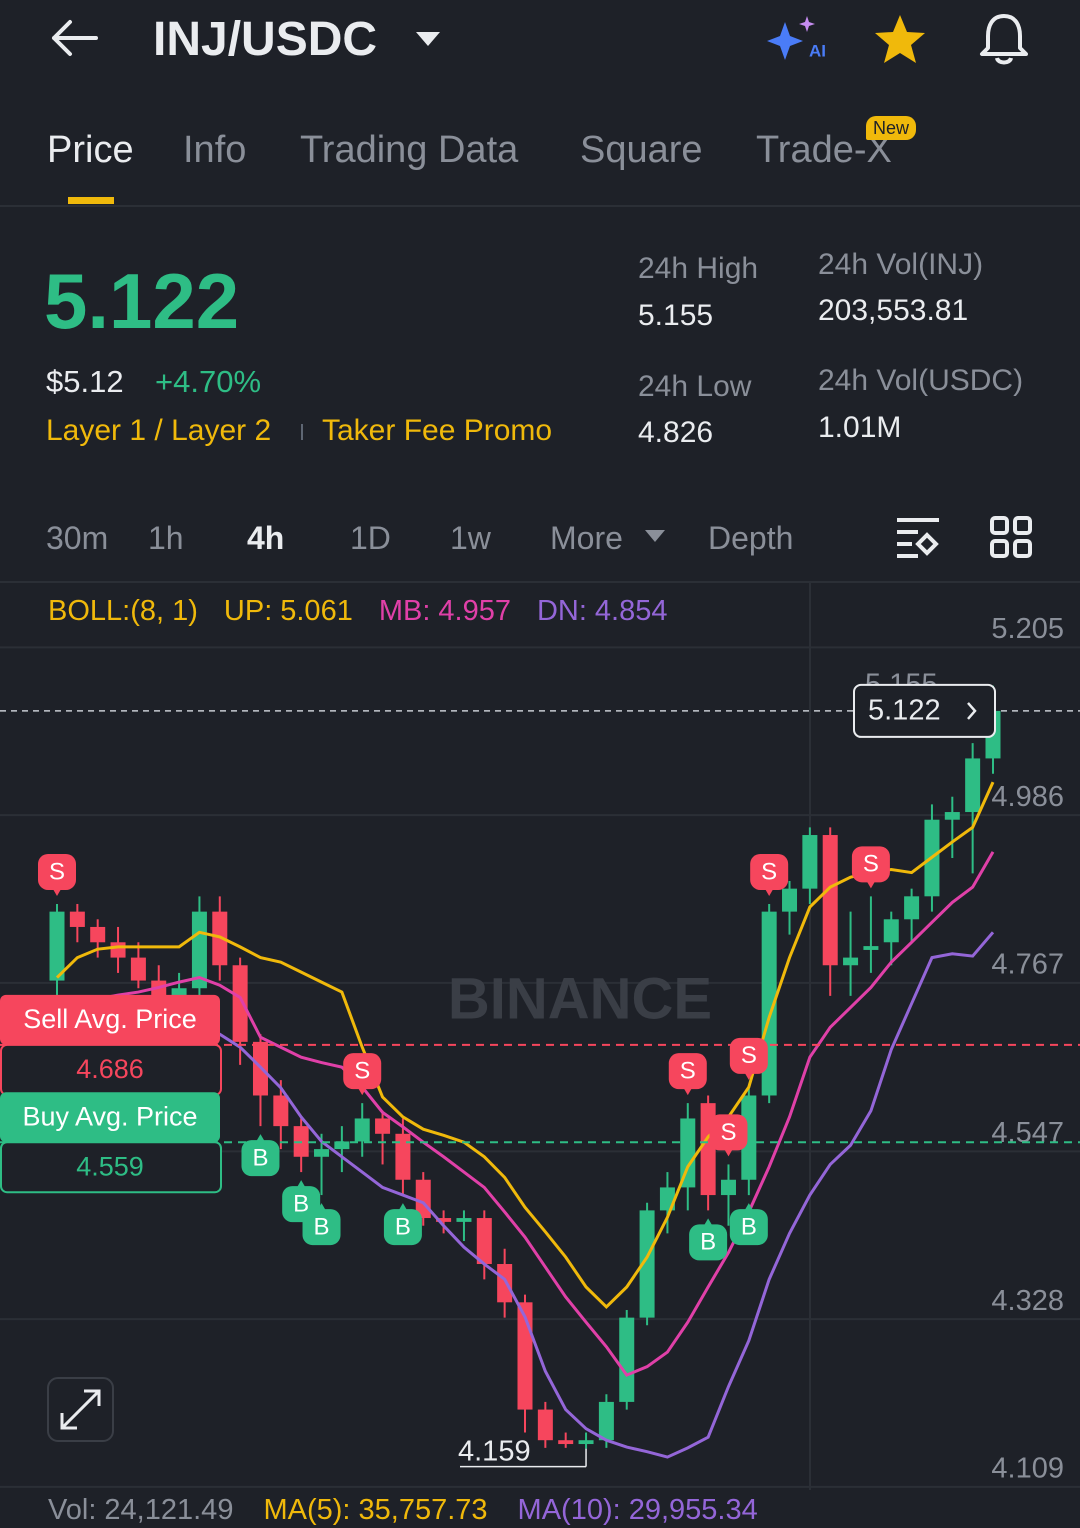 The height and width of the screenshot is (1528, 1080). What do you see at coordinates (1004, 38) in the screenshot?
I see `notification-button` at bounding box center [1004, 38].